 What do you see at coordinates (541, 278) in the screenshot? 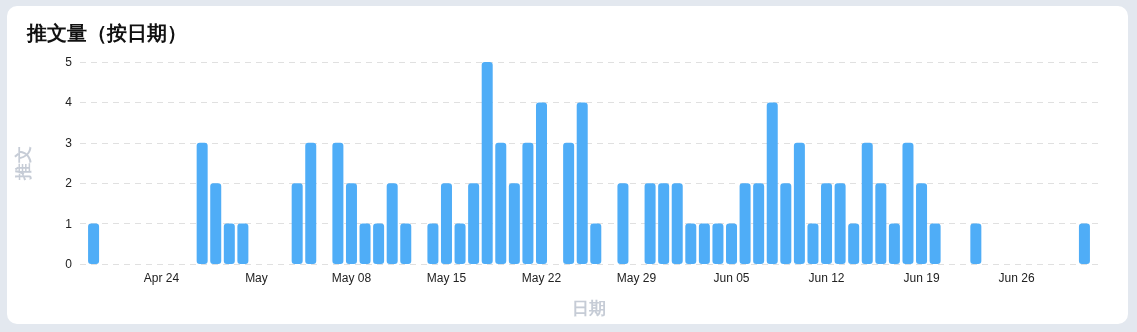
I see `x-tick-label: May 22` at bounding box center [541, 278].